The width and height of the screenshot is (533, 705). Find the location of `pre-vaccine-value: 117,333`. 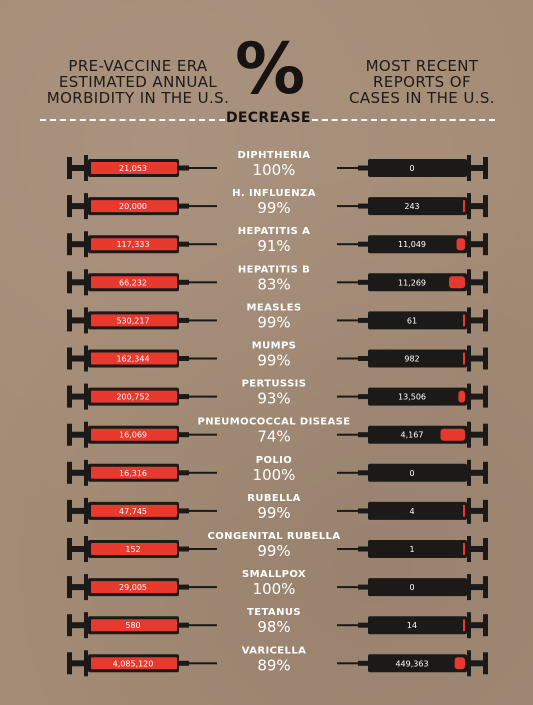

pre-vaccine-value: 117,333 is located at coordinates (132, 244).